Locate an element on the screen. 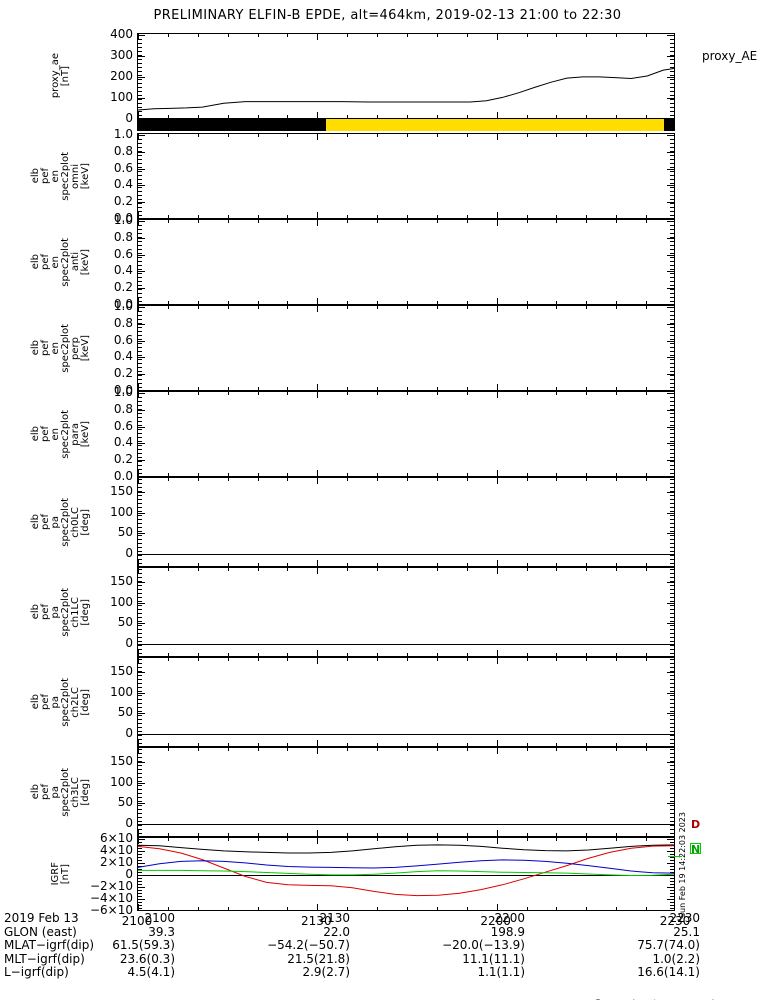  y-ticks-en-omni: 1.0 0.8 0.6 0.4 0.2 0.0 is located at coordinates (101, 176).